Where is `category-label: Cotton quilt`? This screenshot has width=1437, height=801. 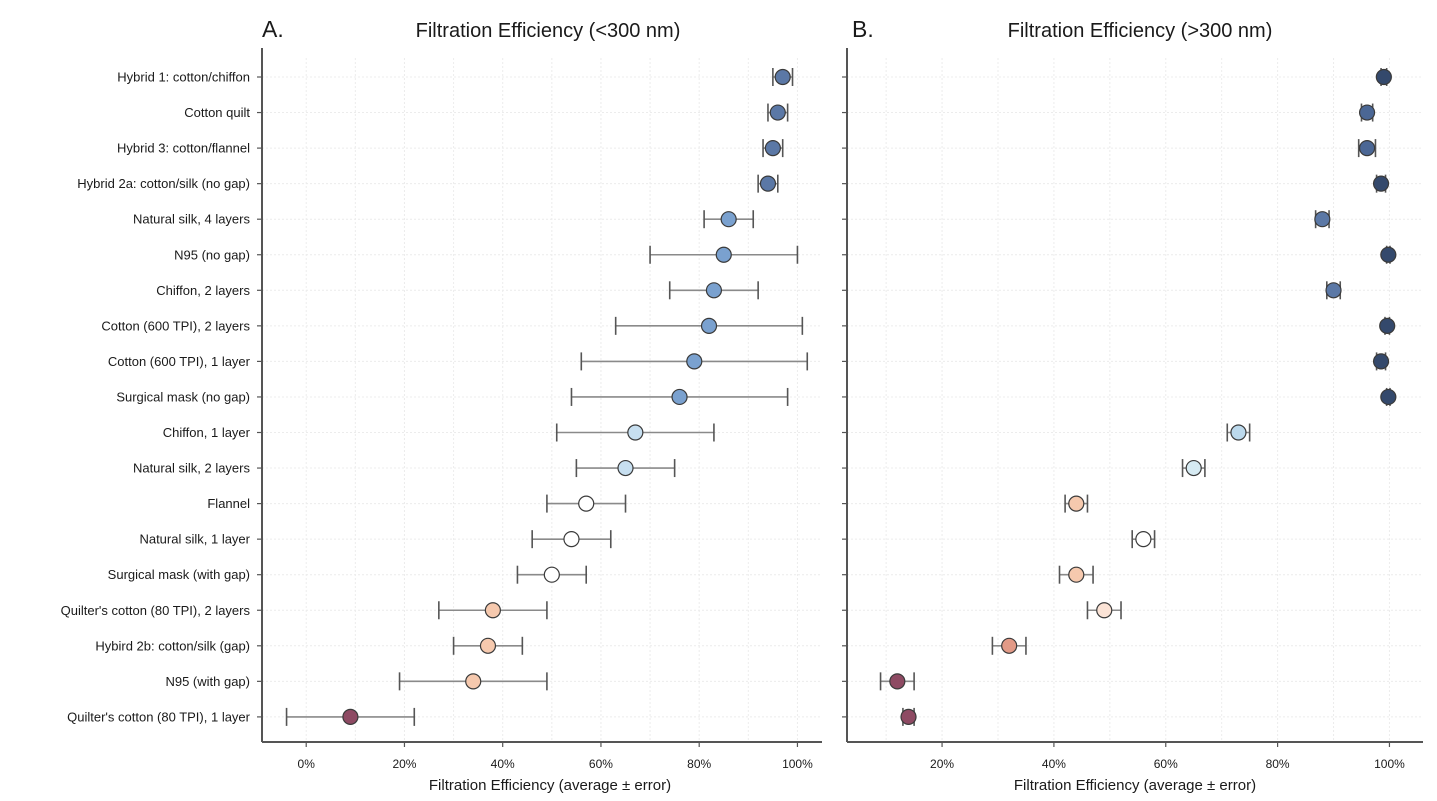 category-label: Cotton quilt is located at coordinates (217, 112).